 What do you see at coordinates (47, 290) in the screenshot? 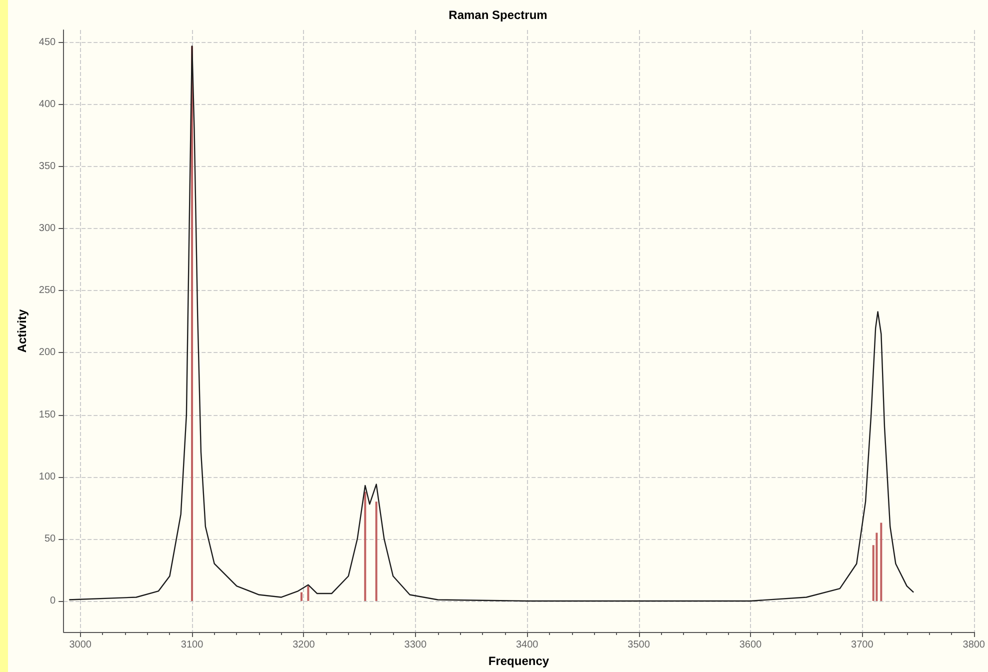
I see `y-tick-label: 250` at bounding box center [47, 290].